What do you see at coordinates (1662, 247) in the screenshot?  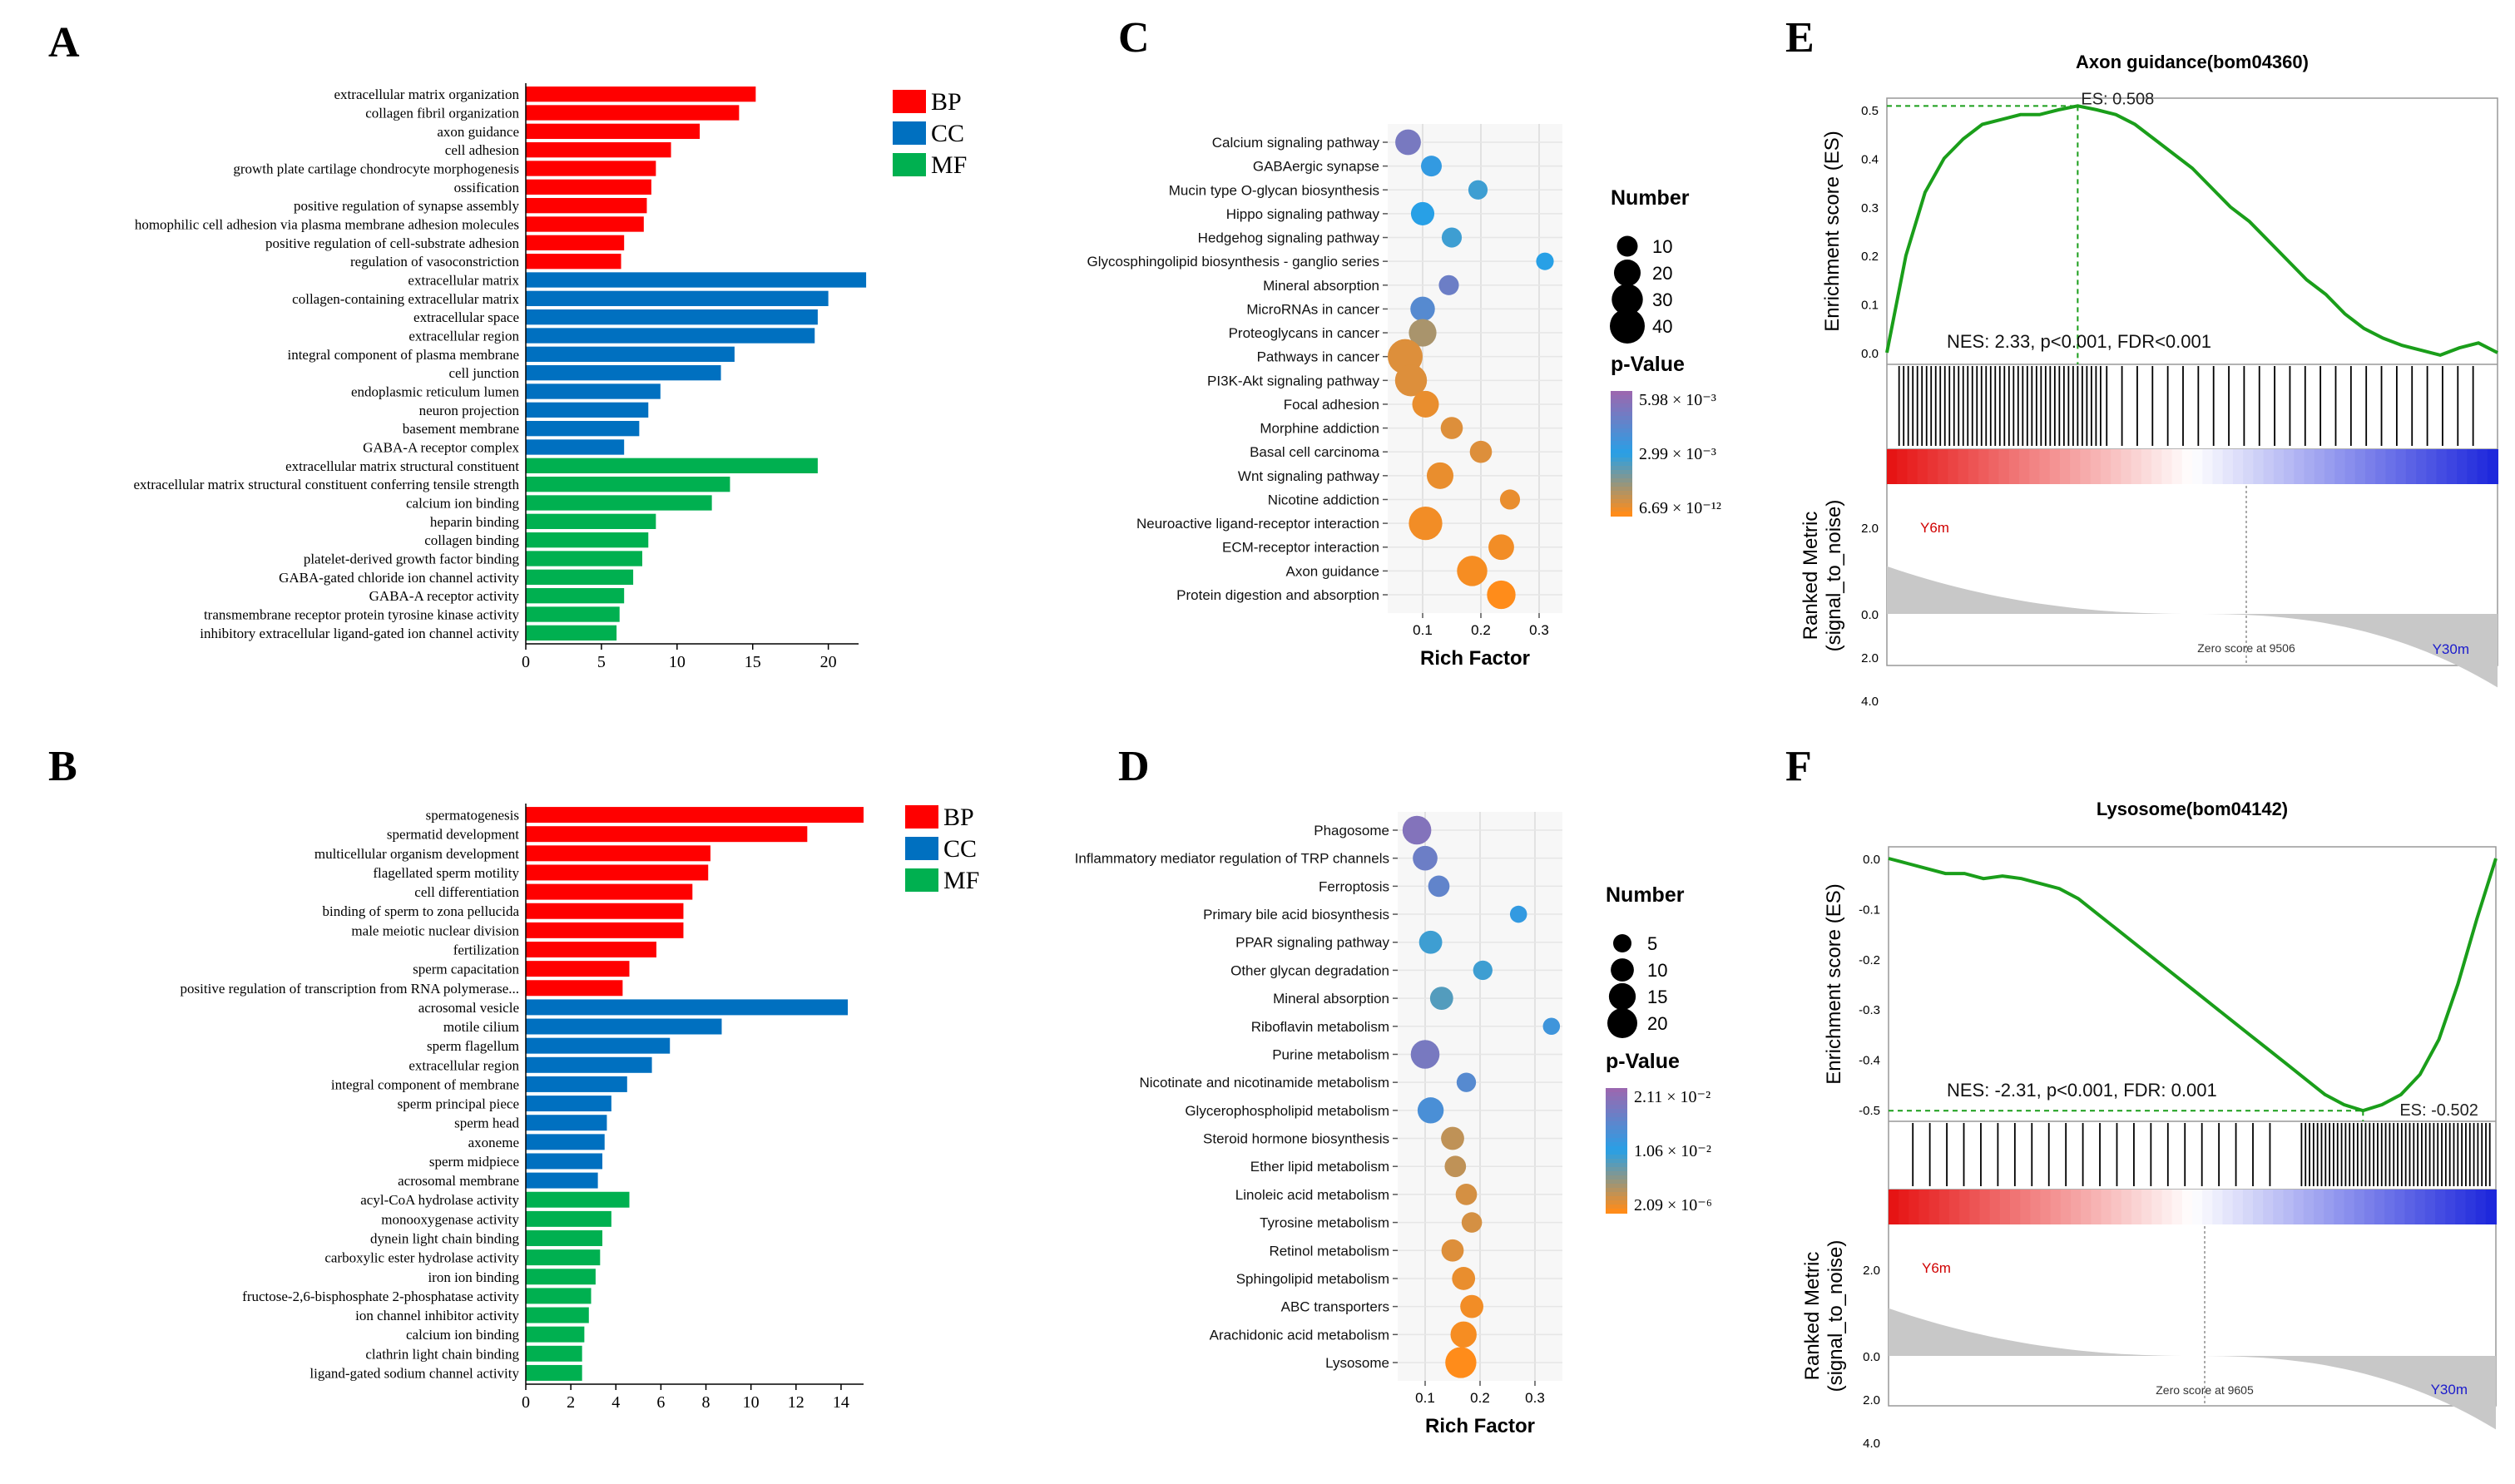 I see `size-legend-label: 10` at bounding box center [1662, 247].